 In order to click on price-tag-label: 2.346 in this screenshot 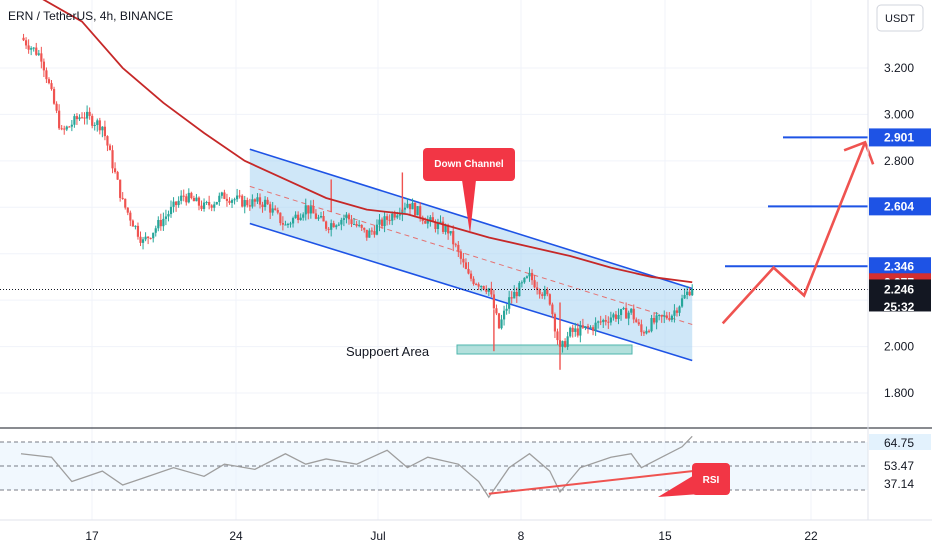, I will do `click(899, 266)`.